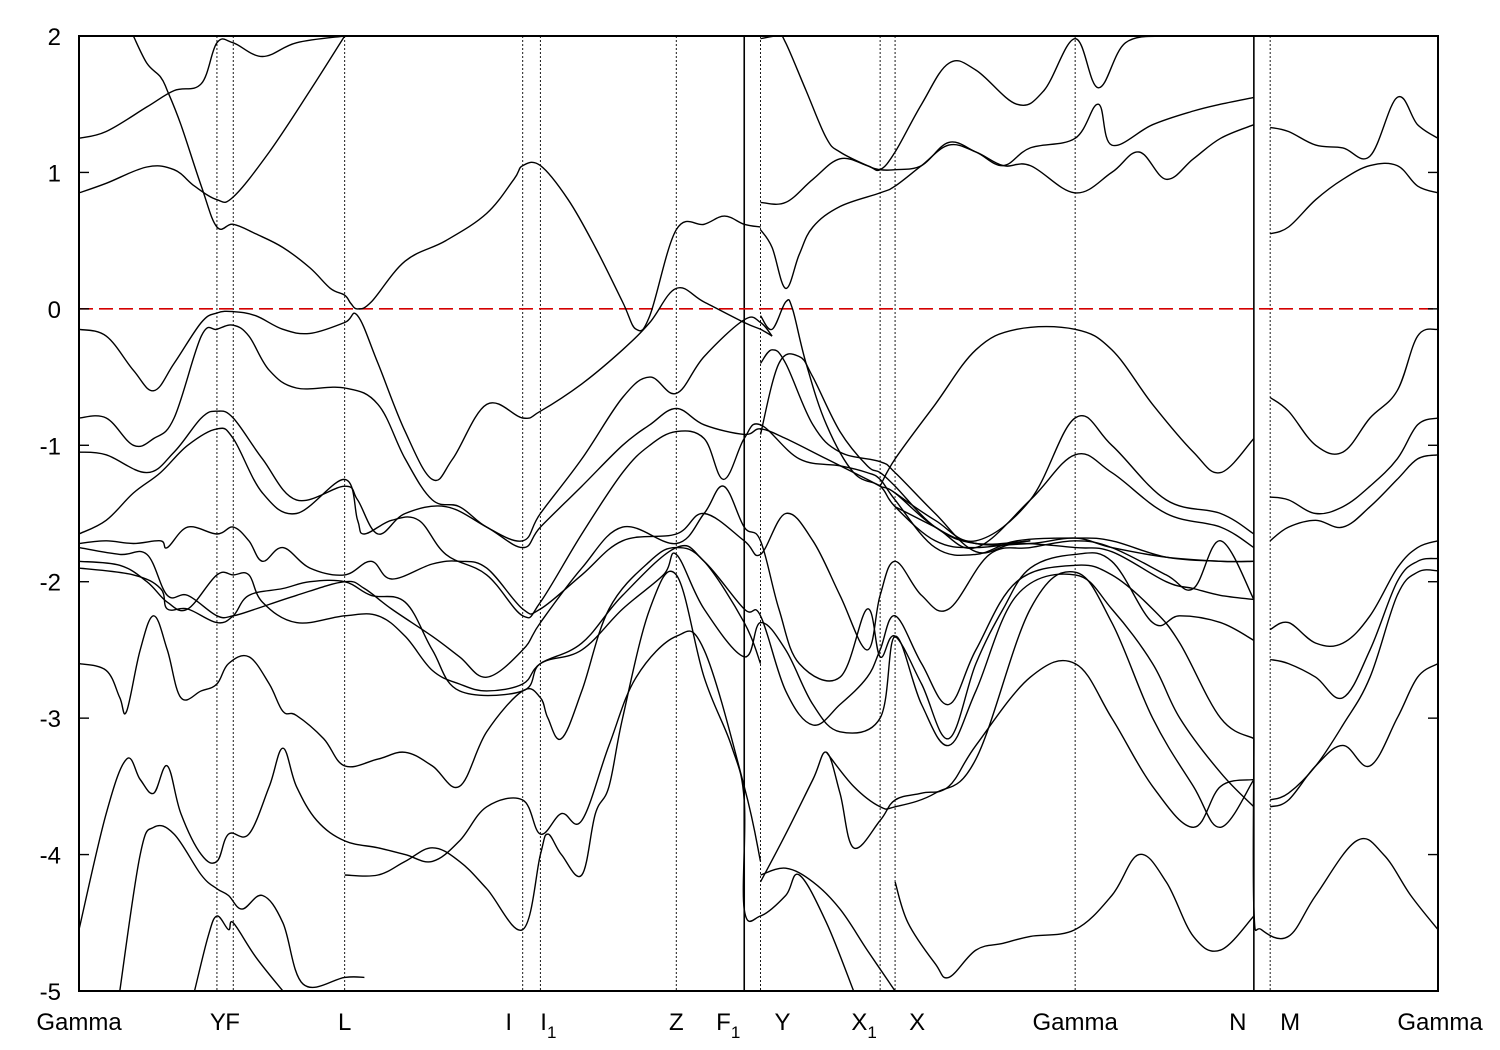 The height and width of the screenshot is (1050, 1500). Describe the element at coordinates (1237, 1022) in the screenshot. I see `kpoint-label-n: N` at that location.